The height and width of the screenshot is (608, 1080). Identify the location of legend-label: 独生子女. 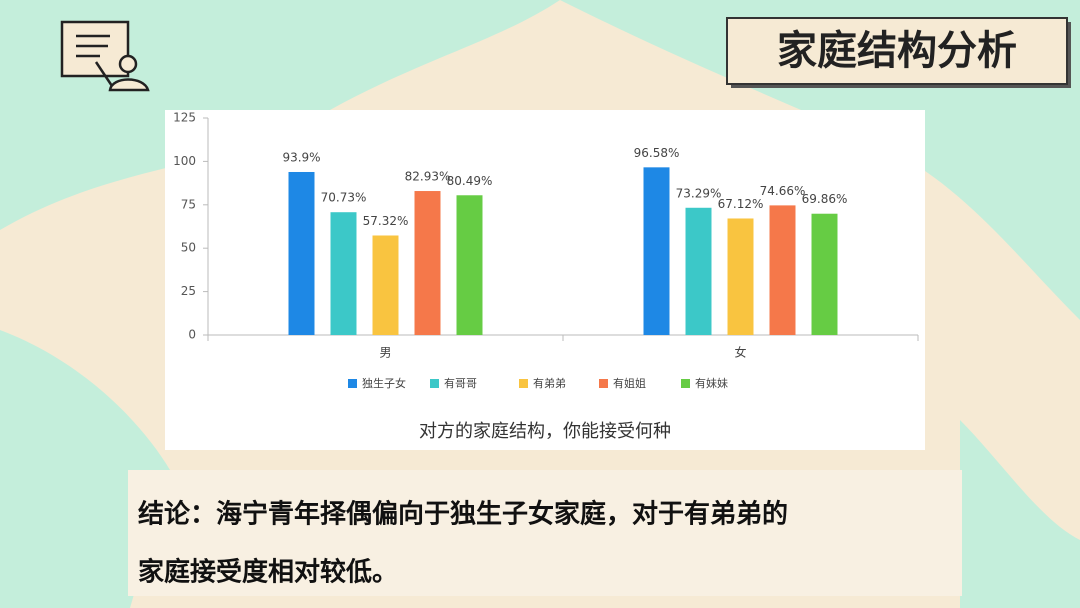
(384, 383).